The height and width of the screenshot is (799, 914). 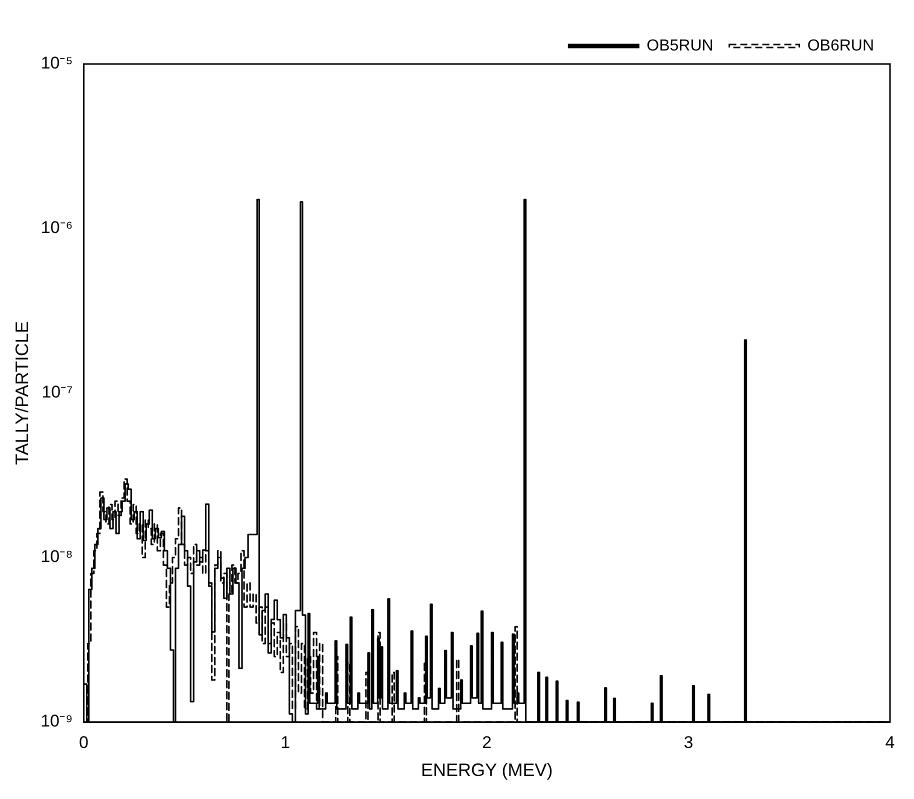 What do you see at coordinates (56, 721) in the screenshot?
I see `y-tick-label: 10⁻⁹` at bounding box center [56, 721].